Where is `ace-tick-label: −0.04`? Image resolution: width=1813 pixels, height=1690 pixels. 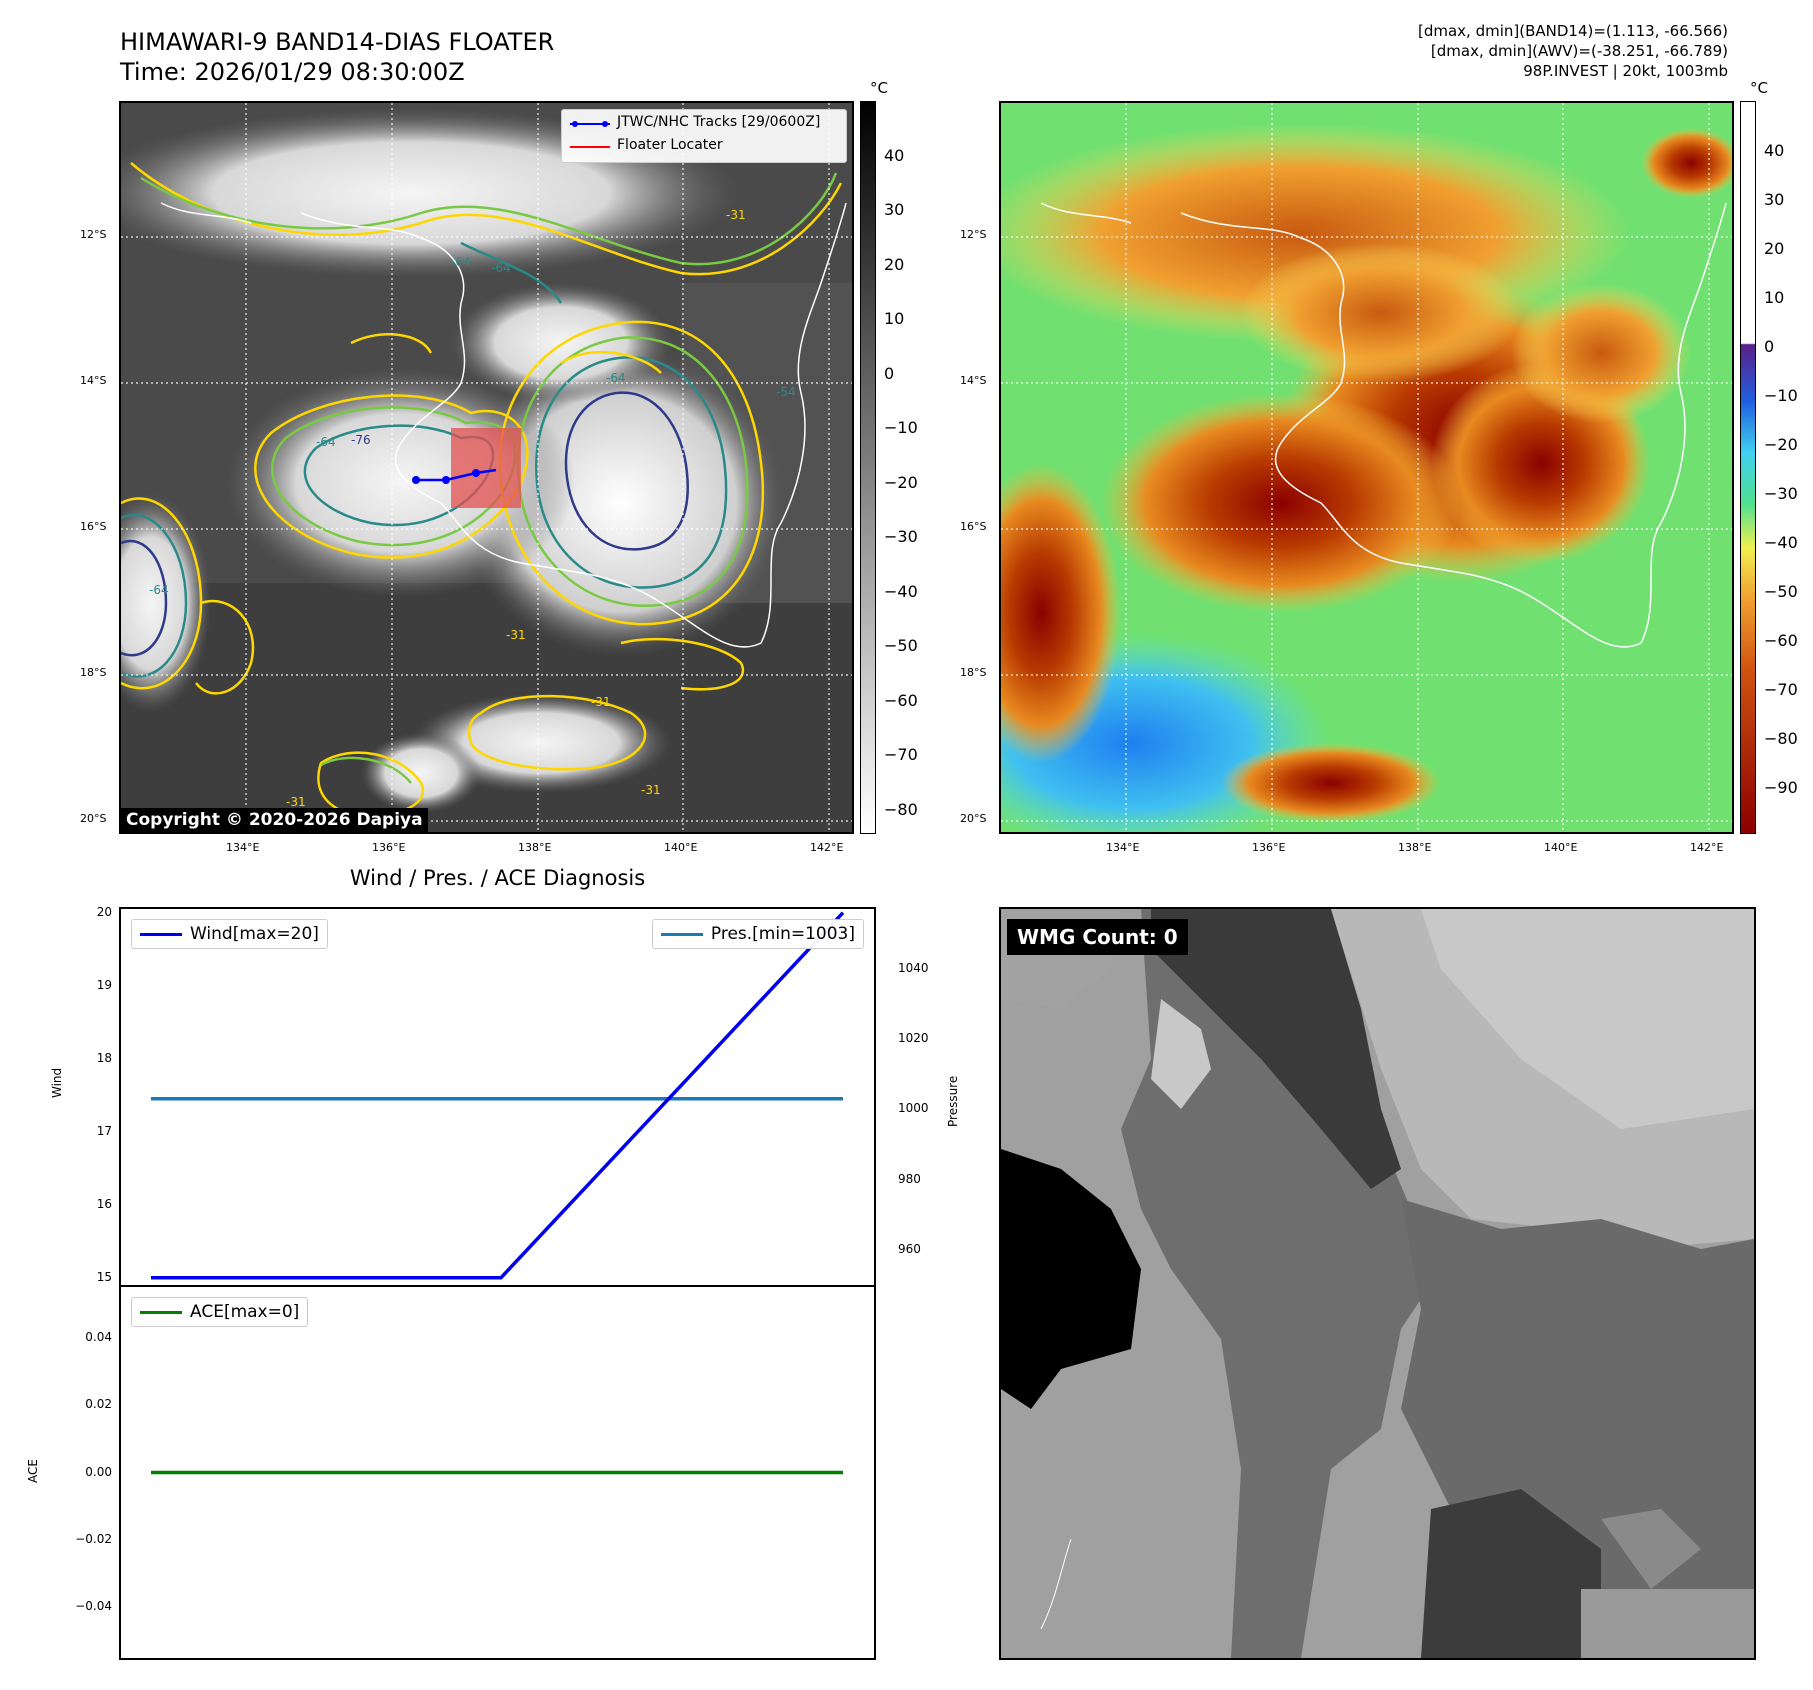
ace-tick-label: −0.04 is located at coordinates (93, 1606).